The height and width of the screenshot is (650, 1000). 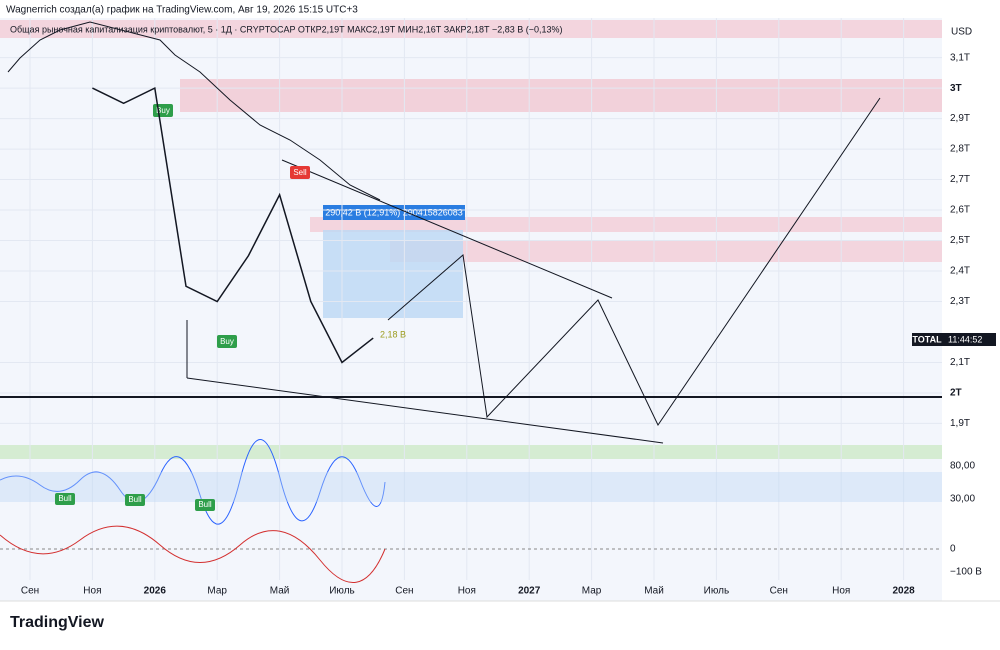 What do you see at coordinates (961, 32) in the screenshot?
I see `currency: USD` at bounding box center [961, 32].